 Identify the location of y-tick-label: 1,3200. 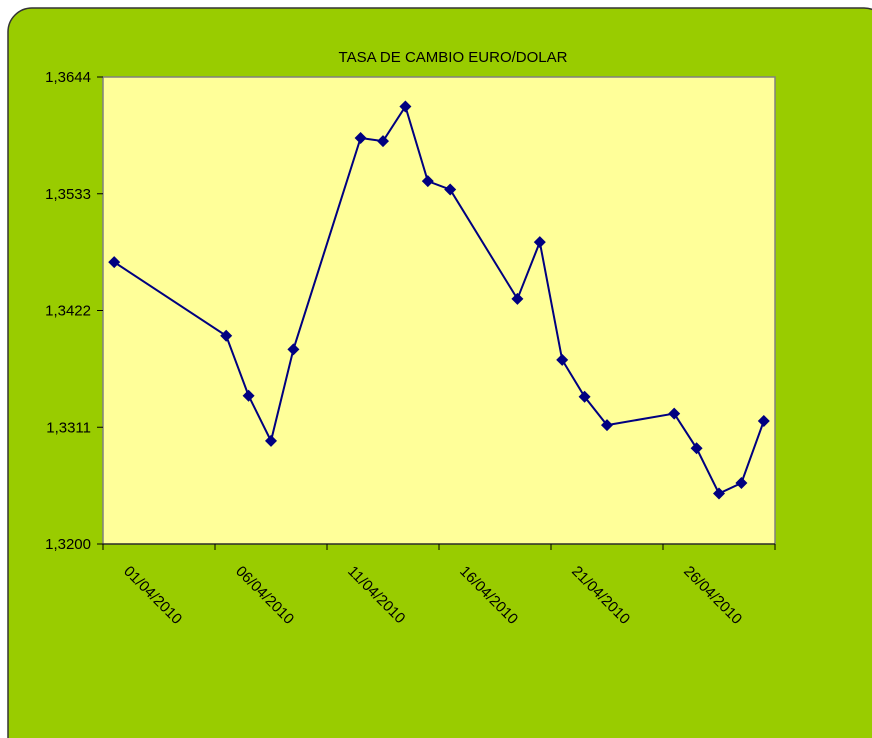
(68, 544).